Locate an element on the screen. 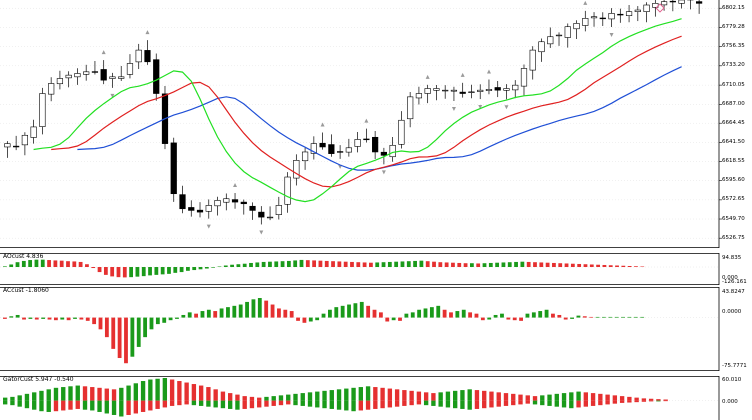 Image resolution: width=752 pixels, height=420 pixels. price-label: 6779.28 is located at coordinates (733, 26).